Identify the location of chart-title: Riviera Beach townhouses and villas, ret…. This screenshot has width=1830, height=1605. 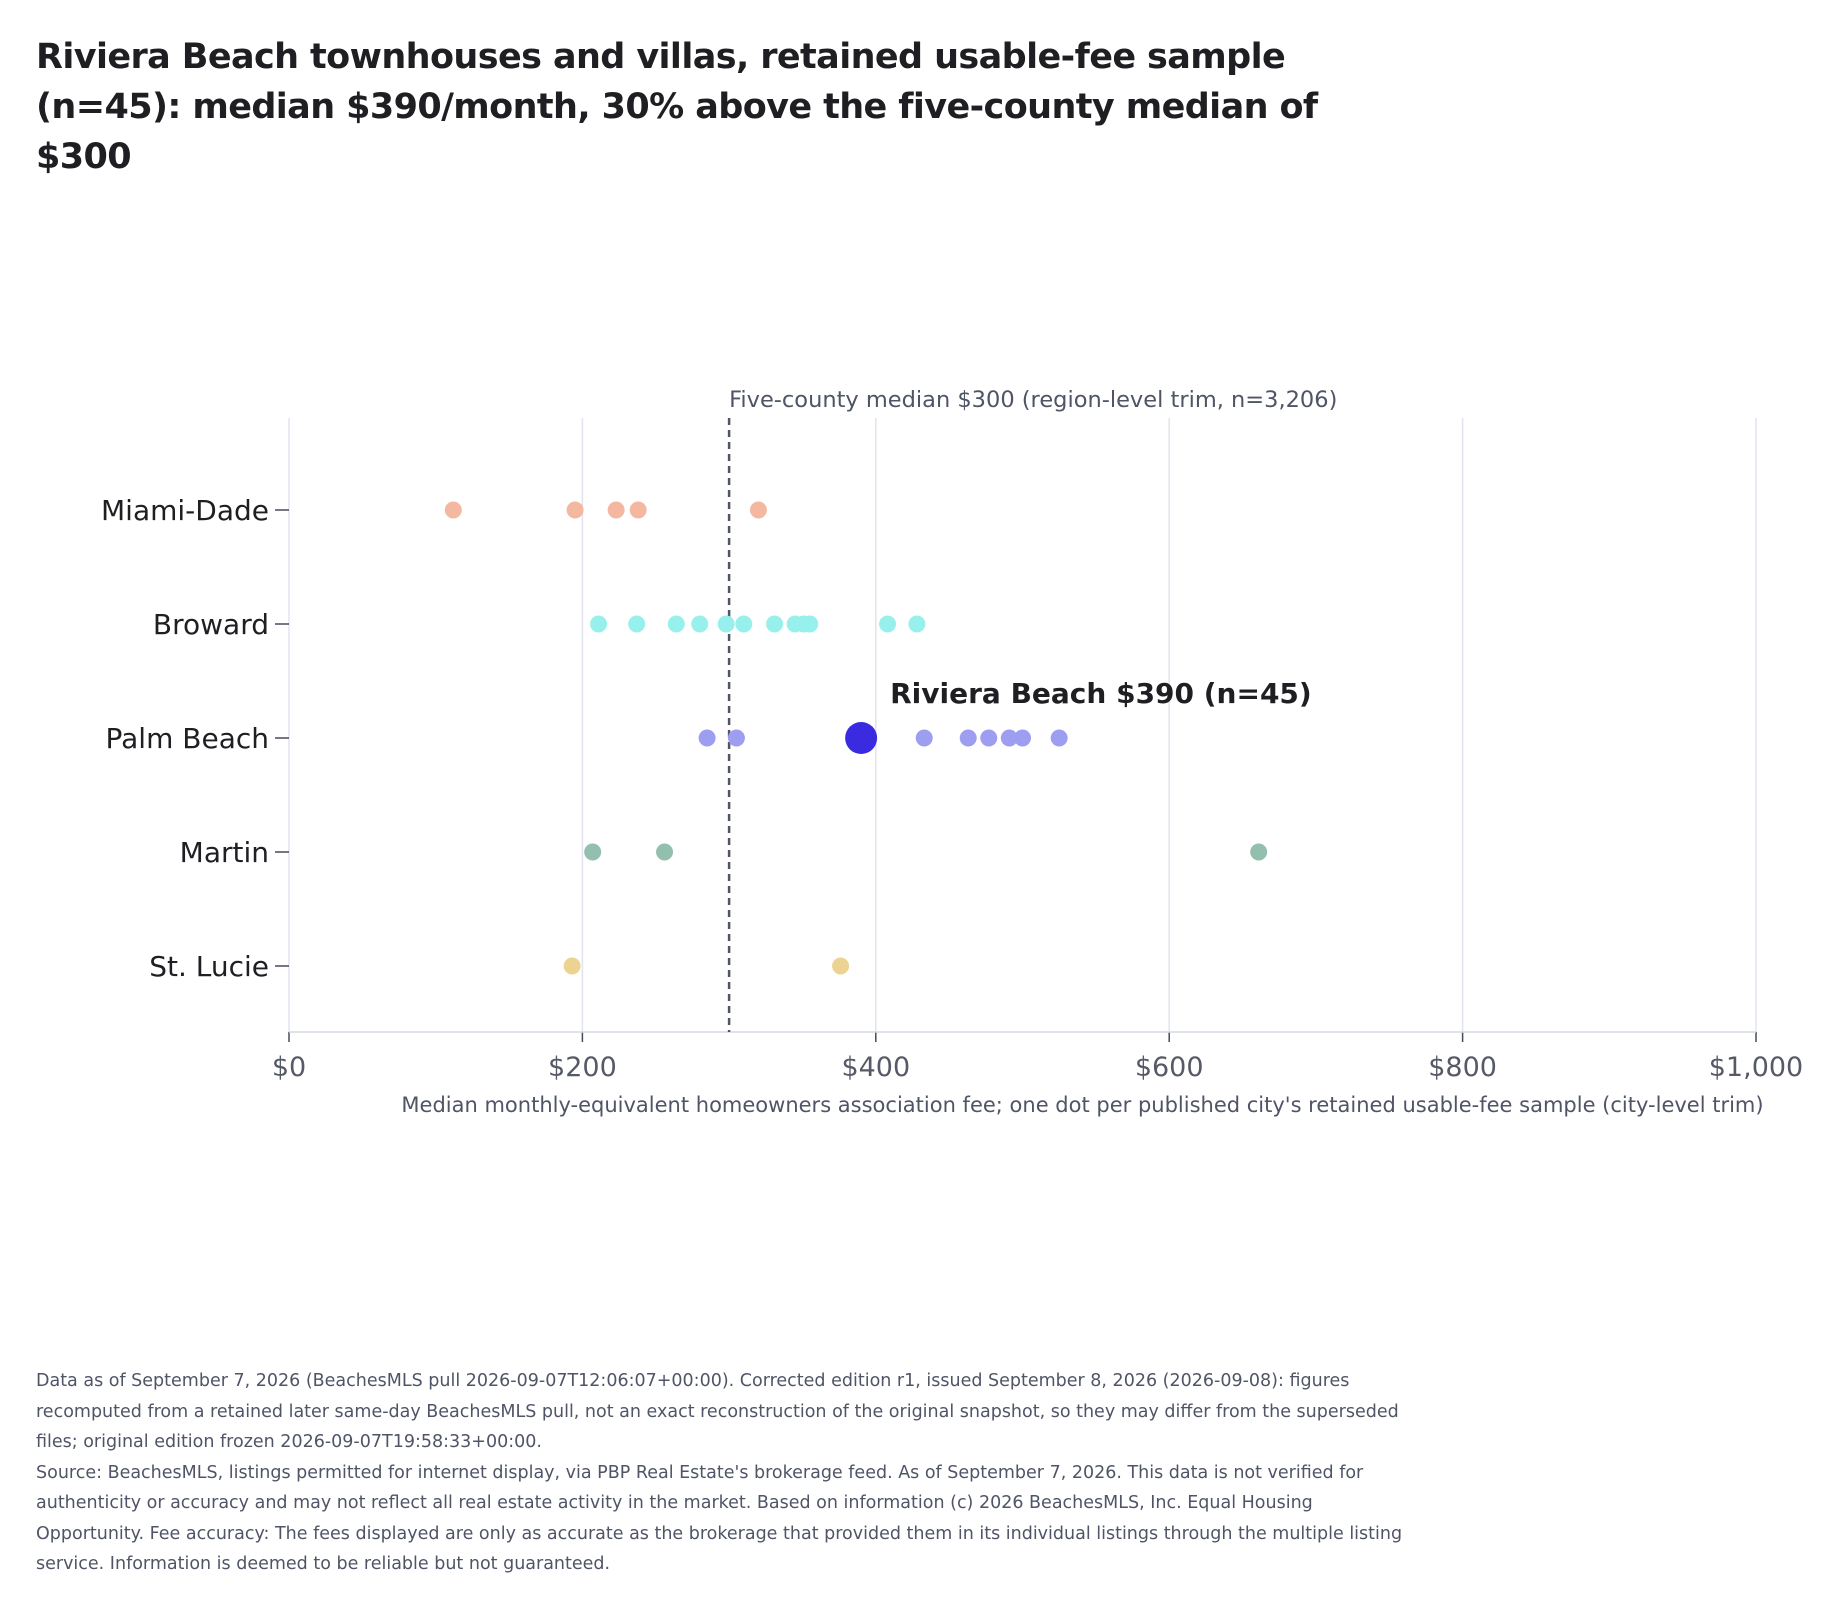
(677, 107).